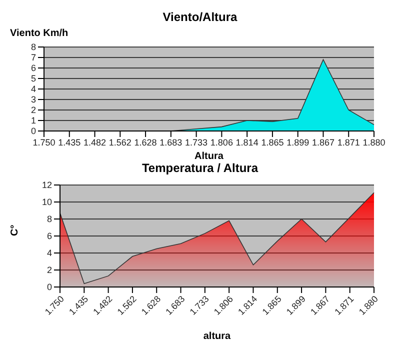 The height and width of the screenshot is (350, 400). What do you see at coordinates (323, 142) in the screenshot?
I see `x-tick-label: 1.867` at bounding box center [323, 142].